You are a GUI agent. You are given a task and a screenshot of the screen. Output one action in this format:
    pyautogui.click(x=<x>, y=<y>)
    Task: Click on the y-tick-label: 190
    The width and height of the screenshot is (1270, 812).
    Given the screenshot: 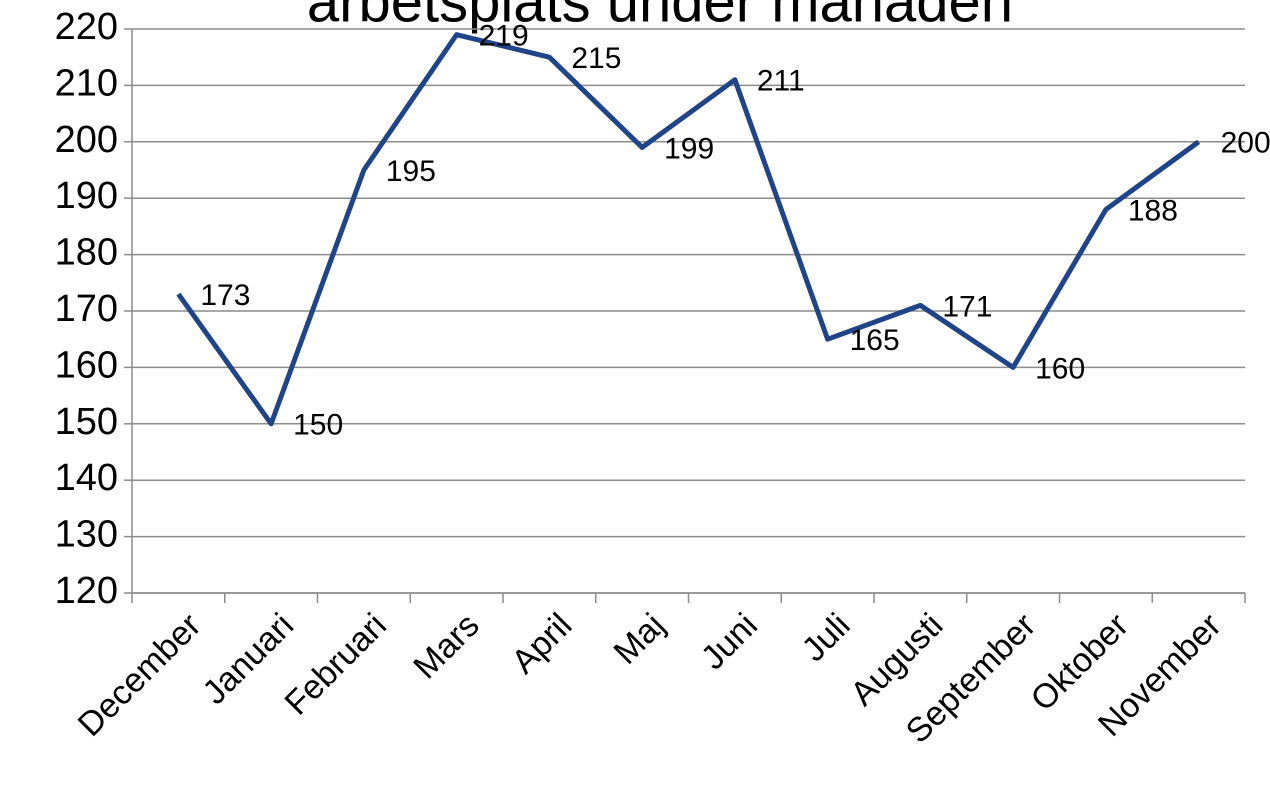 What is the action you would take?
    pyautogui.click(x=86, y=196)
    